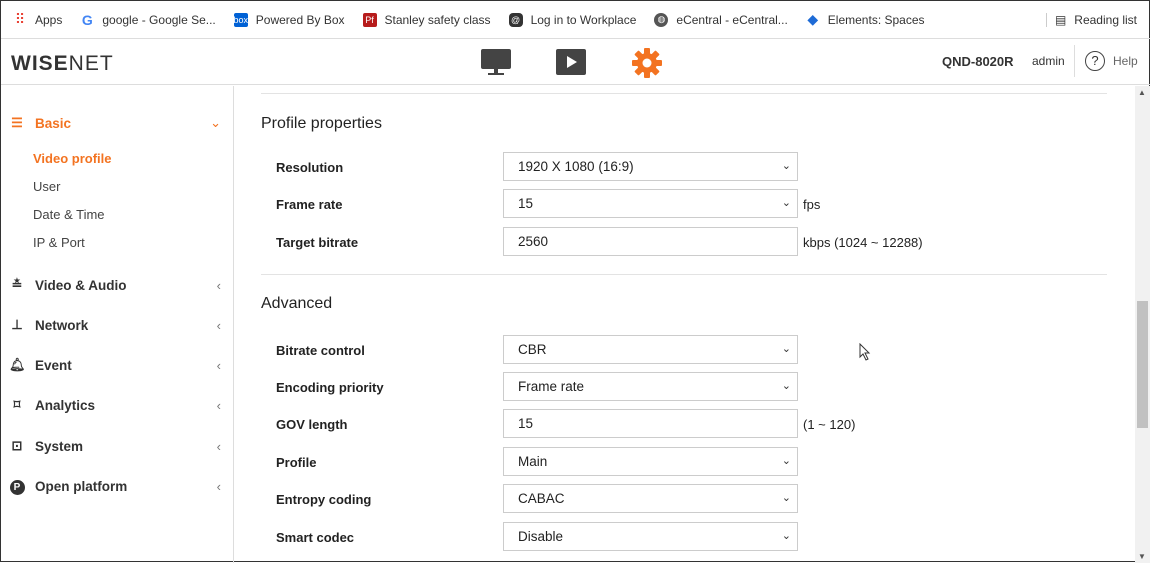 Image resolution: width=1150 pixels, height=563 pixels. Describe the element at coordinates (72, 158) in the screenshot. I see `sidebar-sub-video-profile: Video profile` at that location.